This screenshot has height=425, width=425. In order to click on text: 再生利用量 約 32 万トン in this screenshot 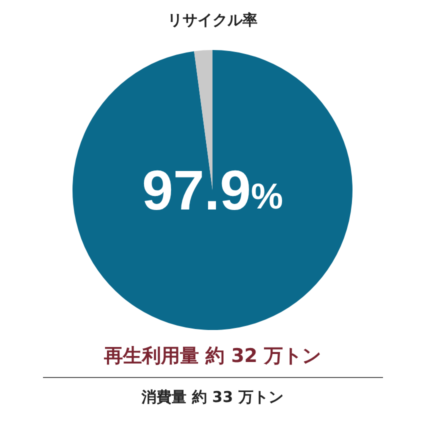, I will do `click(212, 360)`.